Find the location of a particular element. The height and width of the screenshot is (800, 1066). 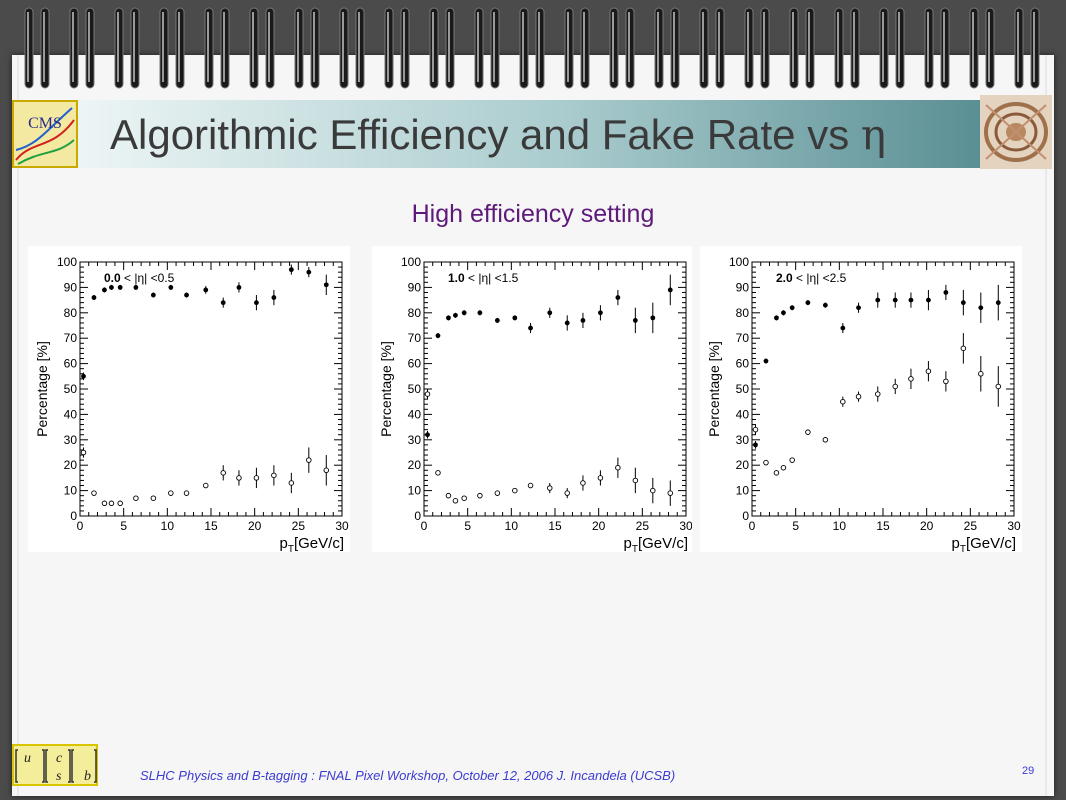

y-tick-label: 80 is located at coordinates (743, 313).